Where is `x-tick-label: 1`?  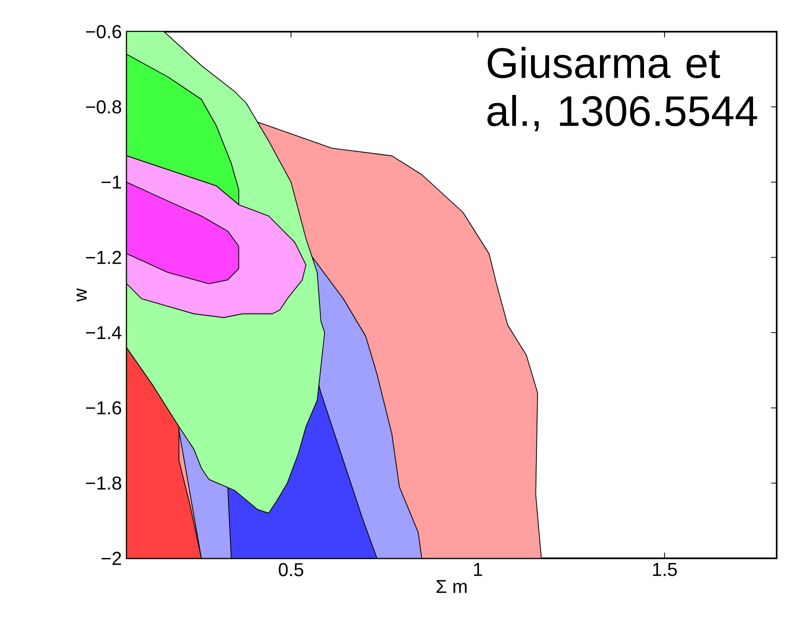
x-tick-label: 1 is located at coordinates (478, 569).